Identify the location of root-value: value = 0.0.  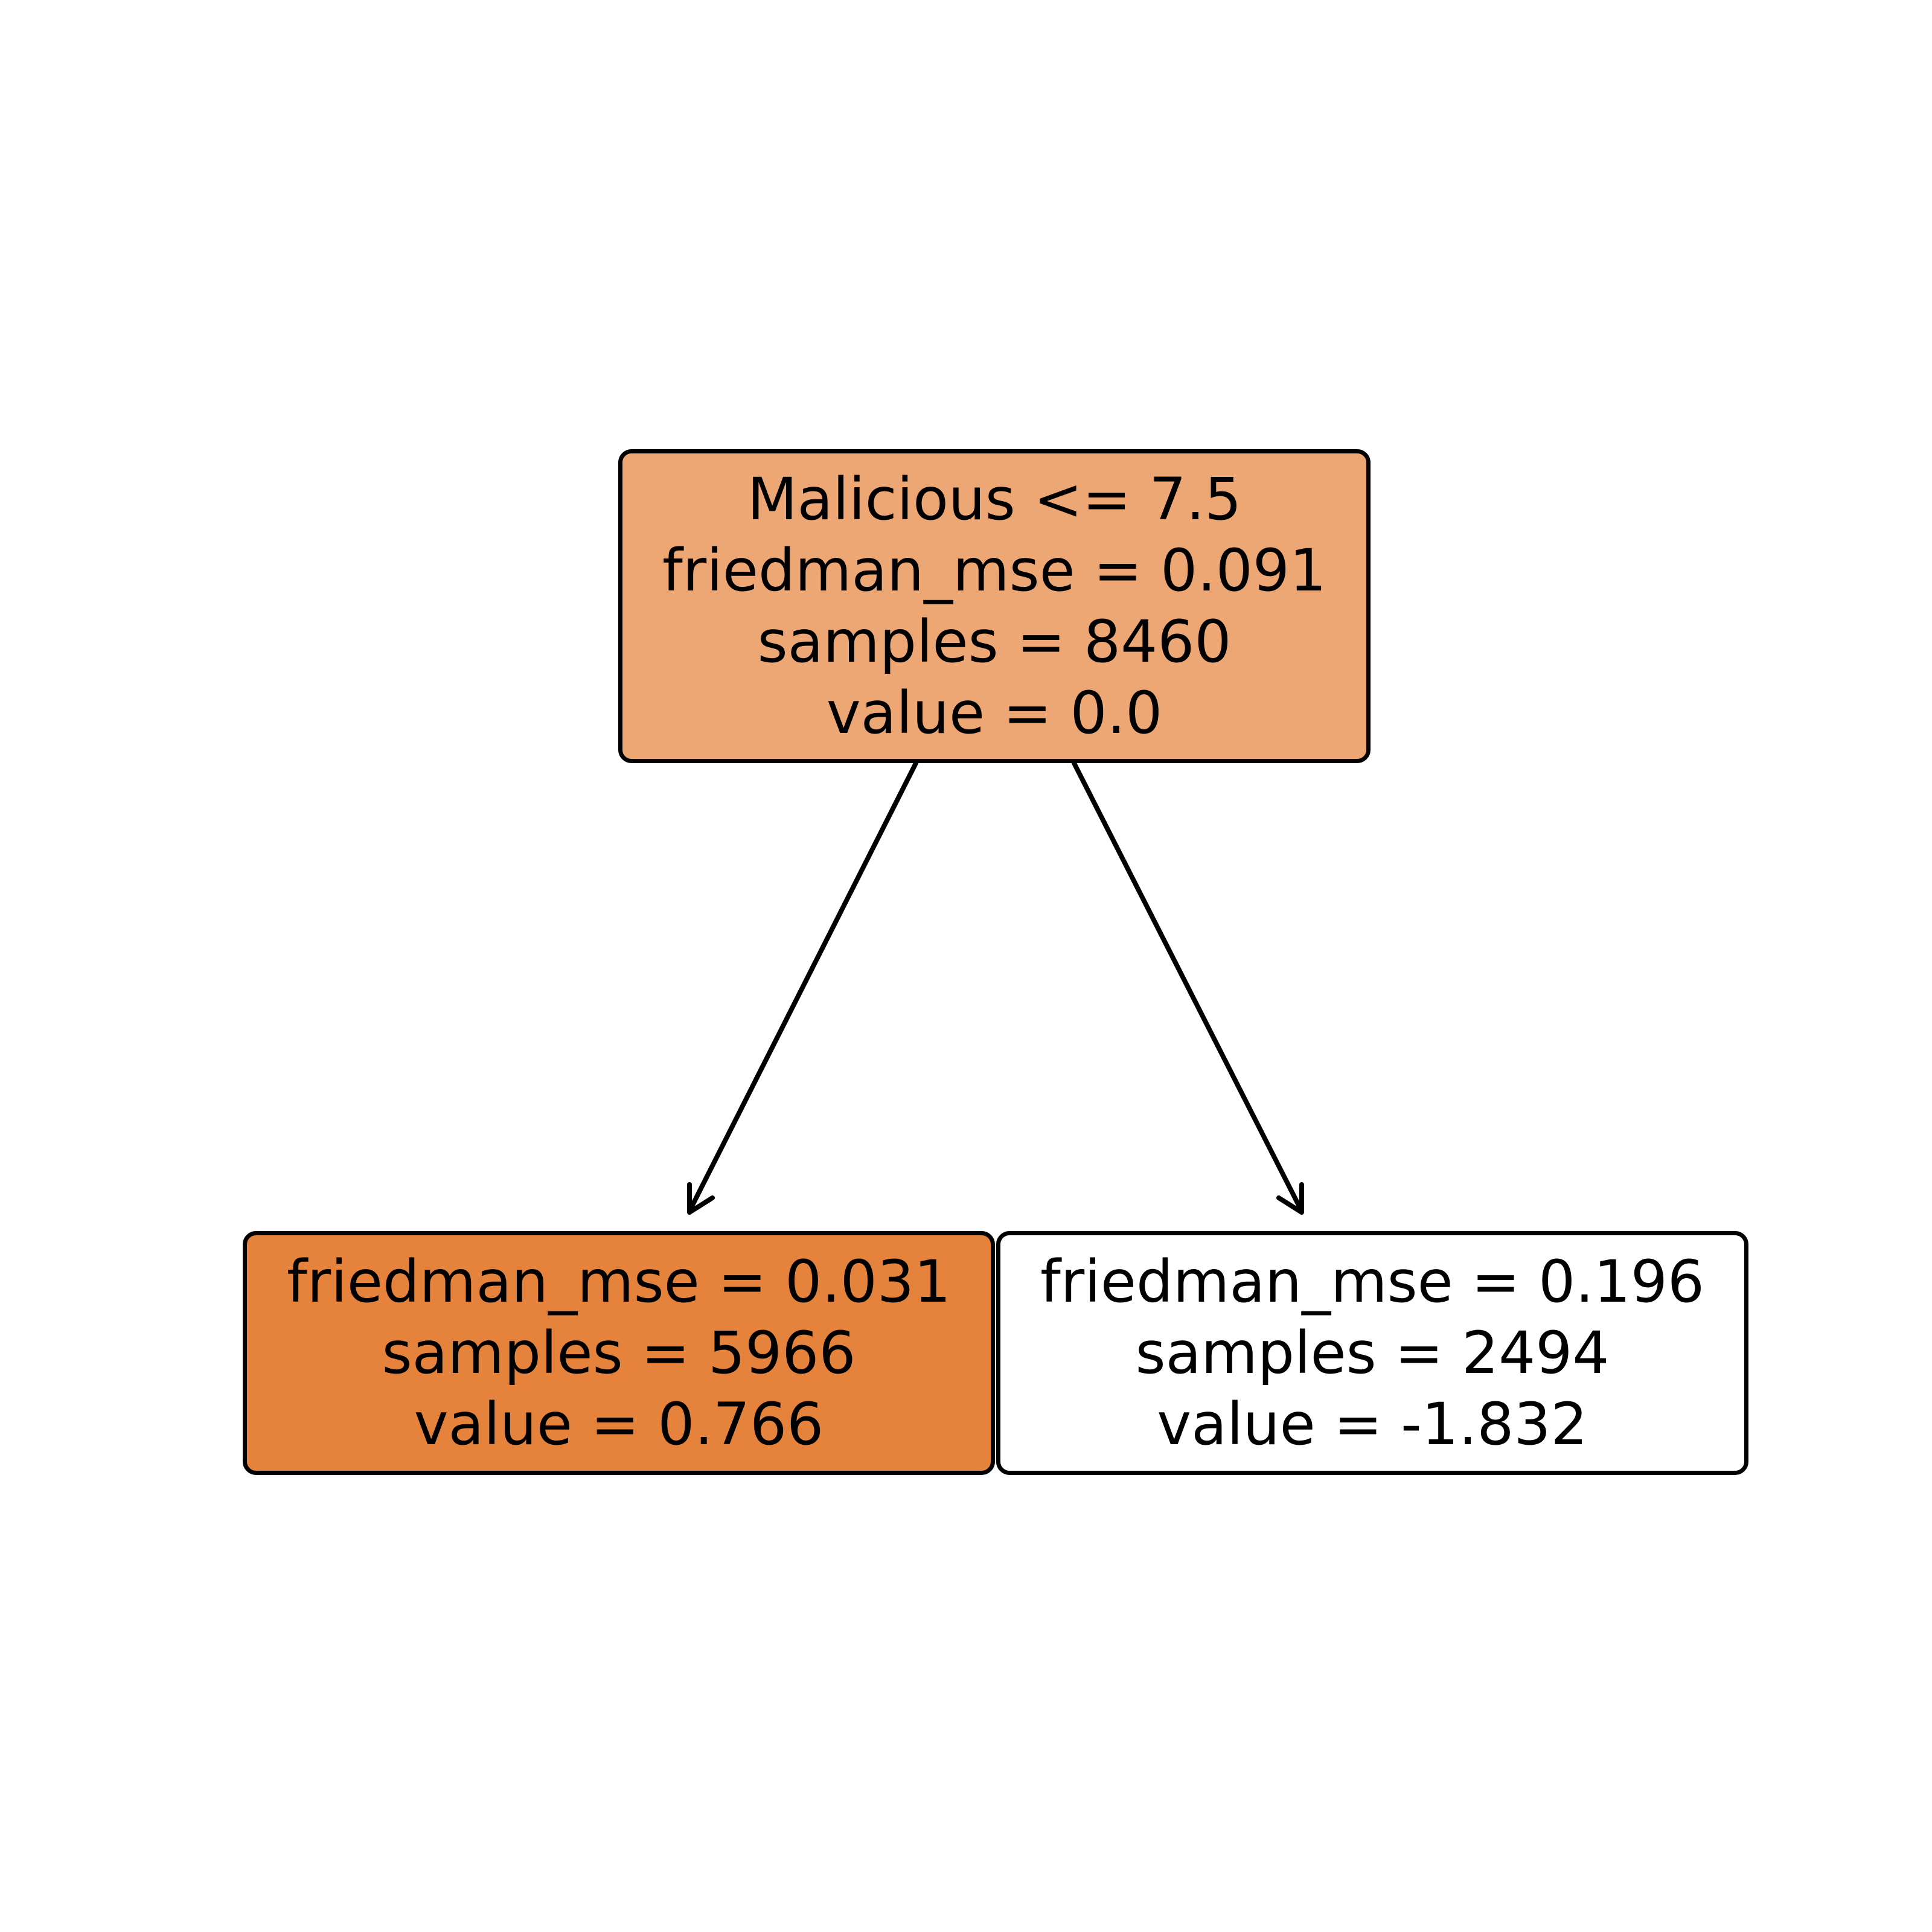
(994, 713).